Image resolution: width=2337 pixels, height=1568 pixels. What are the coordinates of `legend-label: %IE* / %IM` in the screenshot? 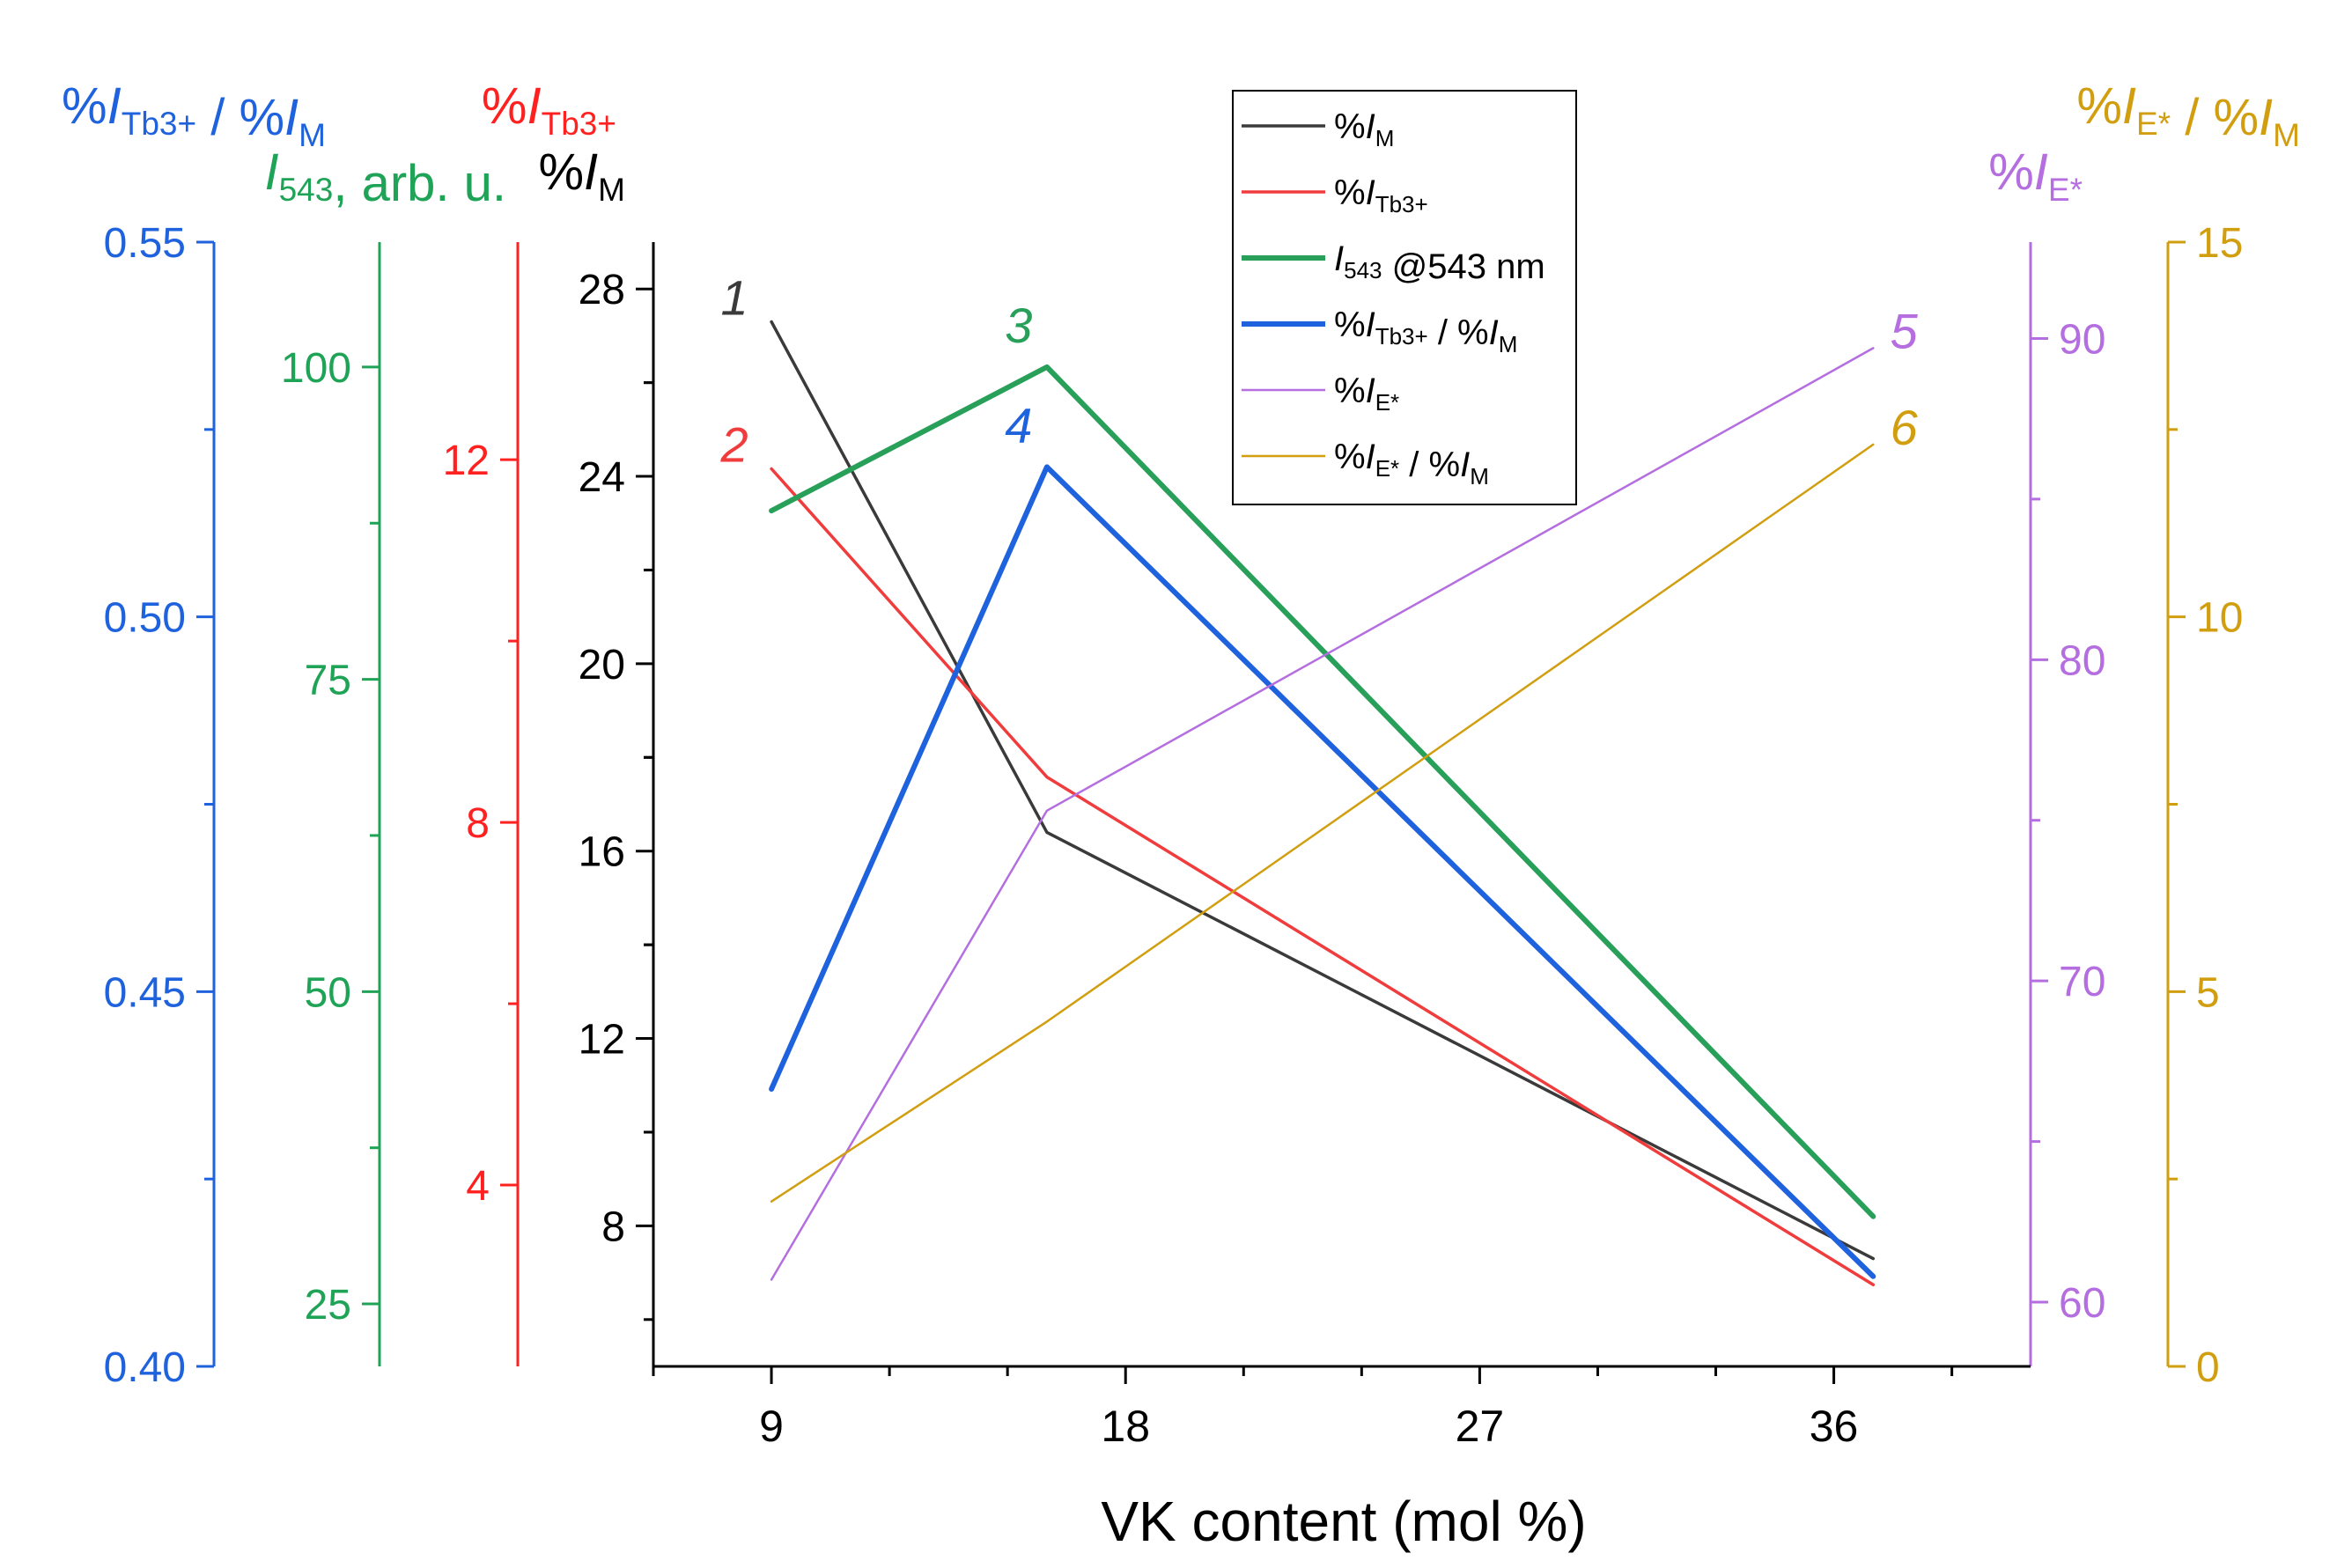 It's located at (1412, 464).